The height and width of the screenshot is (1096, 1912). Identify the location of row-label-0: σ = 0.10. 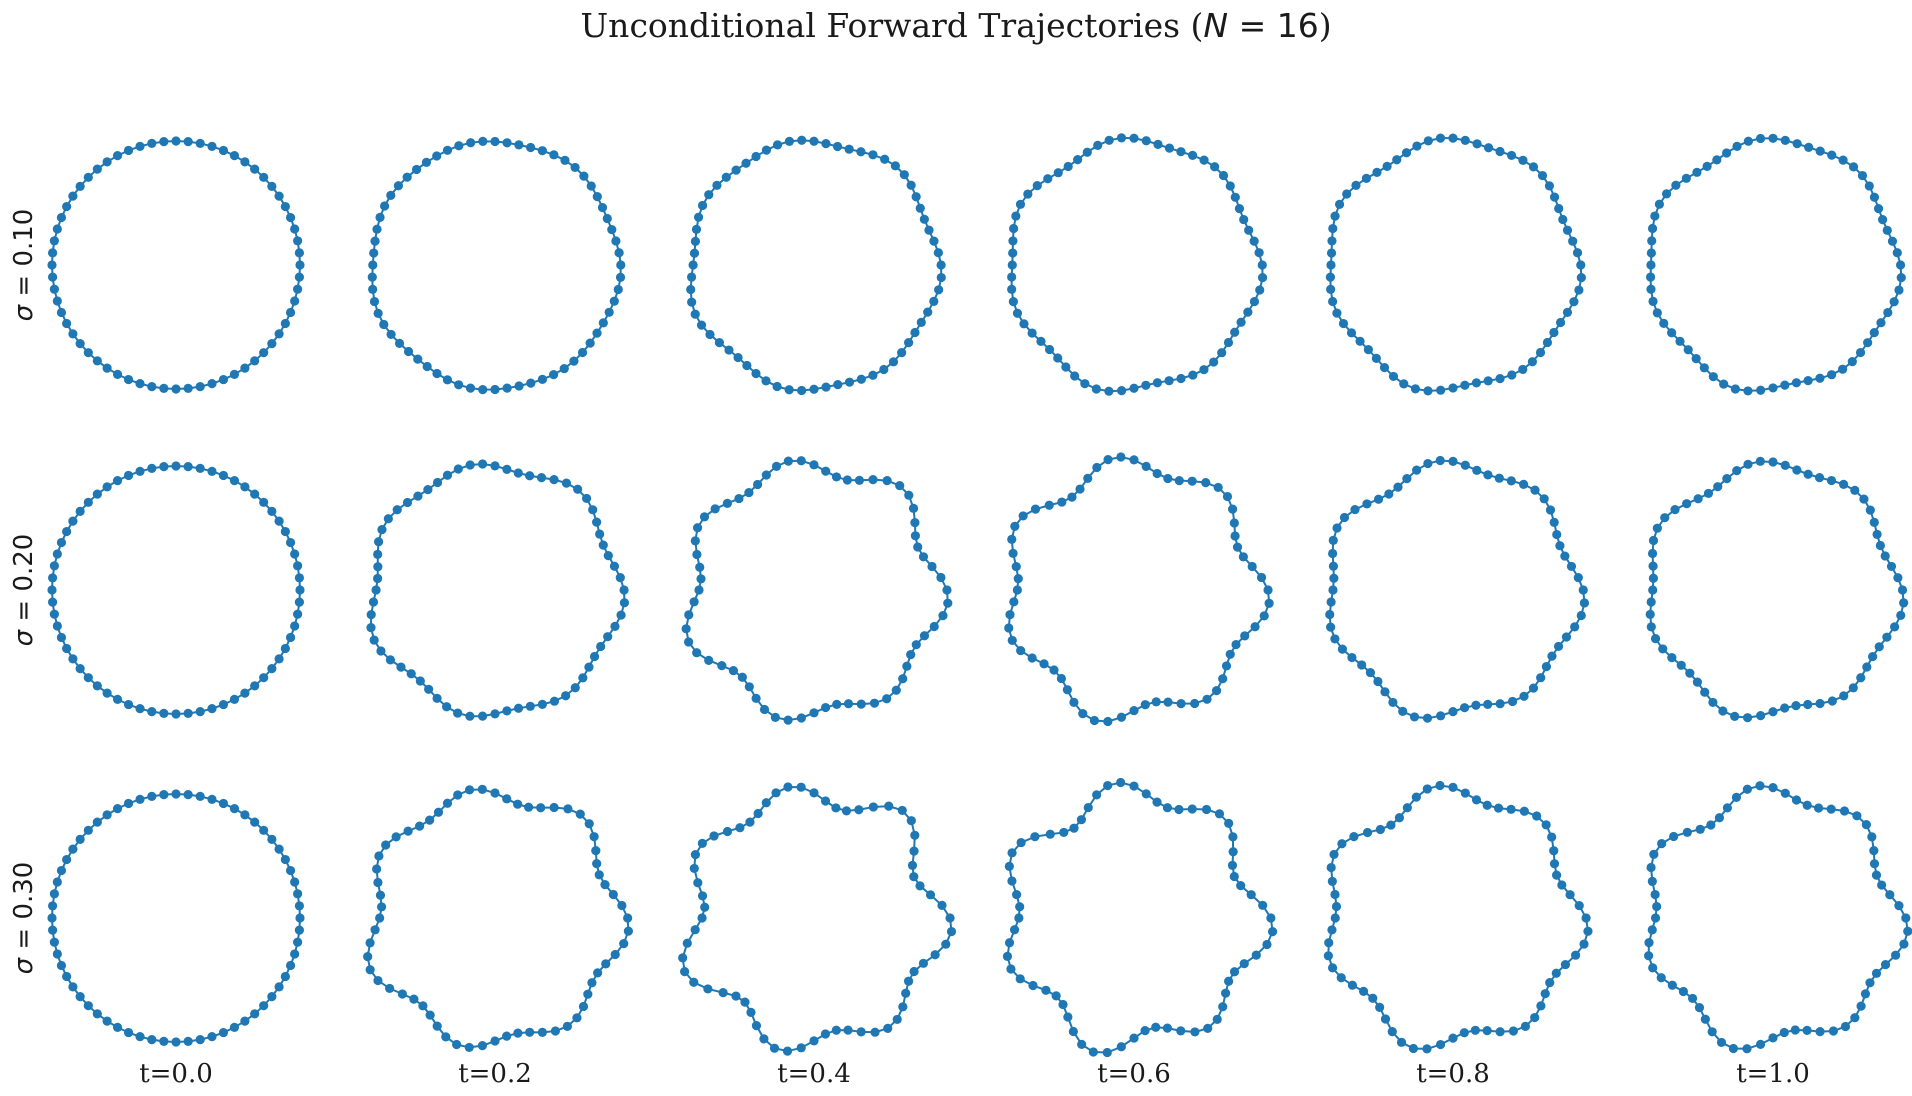
(24, 265).